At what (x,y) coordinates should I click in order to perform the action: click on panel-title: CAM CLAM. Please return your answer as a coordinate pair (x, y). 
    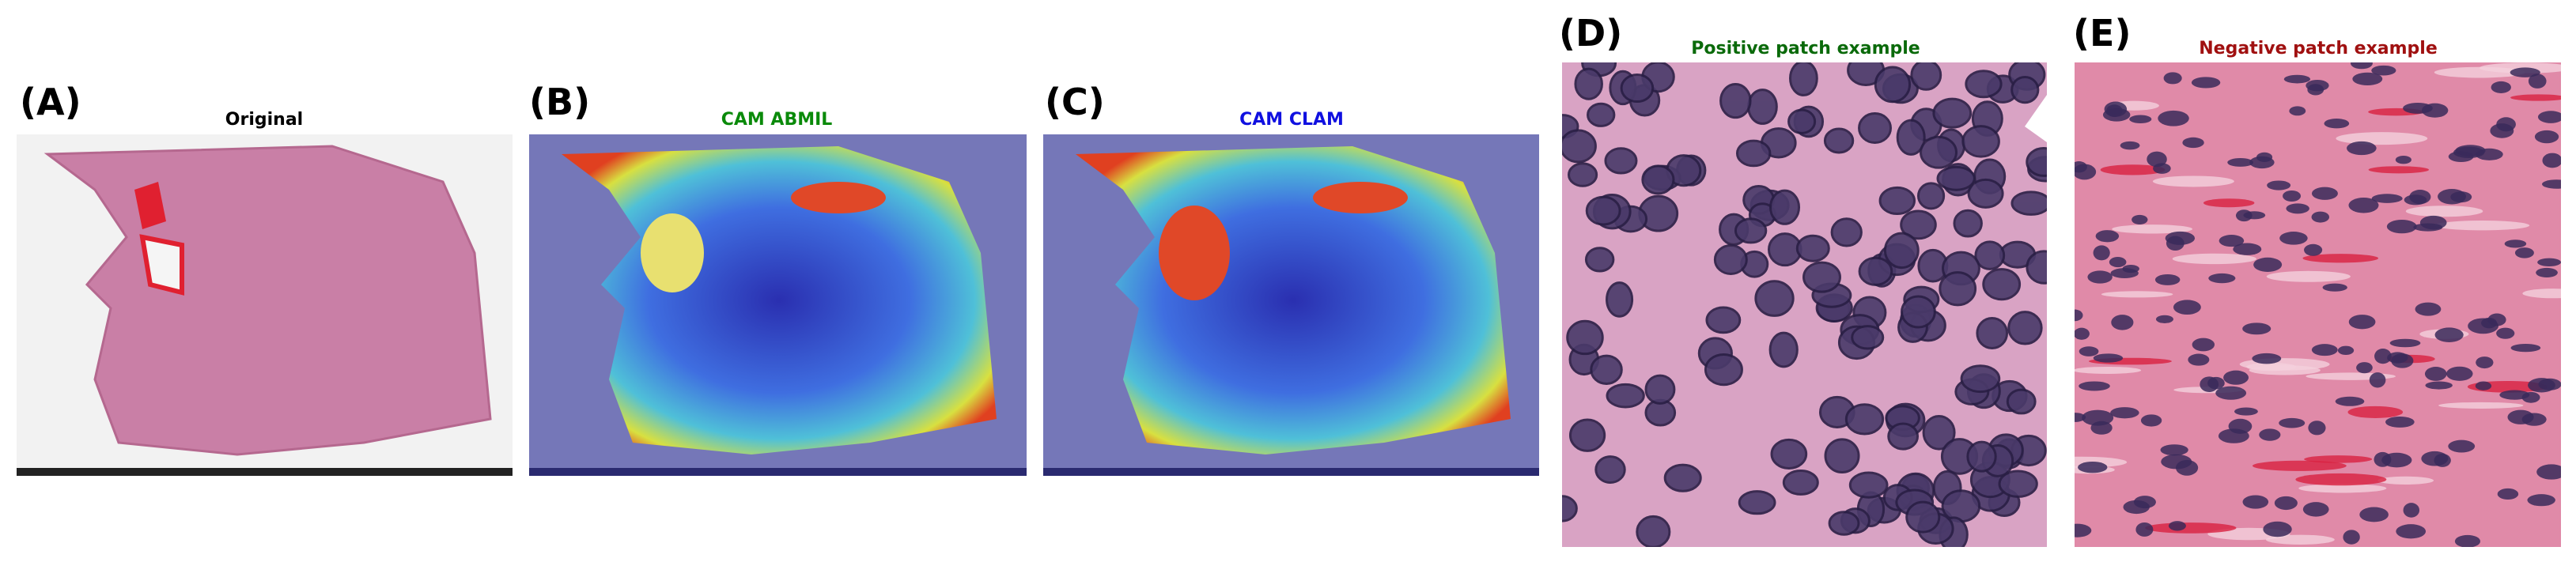
    Looking at the image, I should click on (1291, 120).